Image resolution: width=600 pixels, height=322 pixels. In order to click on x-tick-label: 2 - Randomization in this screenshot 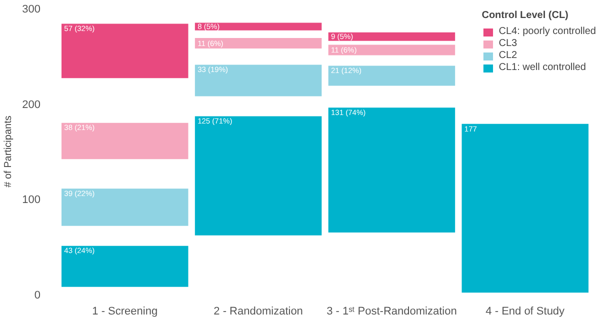, I will do `click(258, 312)`.